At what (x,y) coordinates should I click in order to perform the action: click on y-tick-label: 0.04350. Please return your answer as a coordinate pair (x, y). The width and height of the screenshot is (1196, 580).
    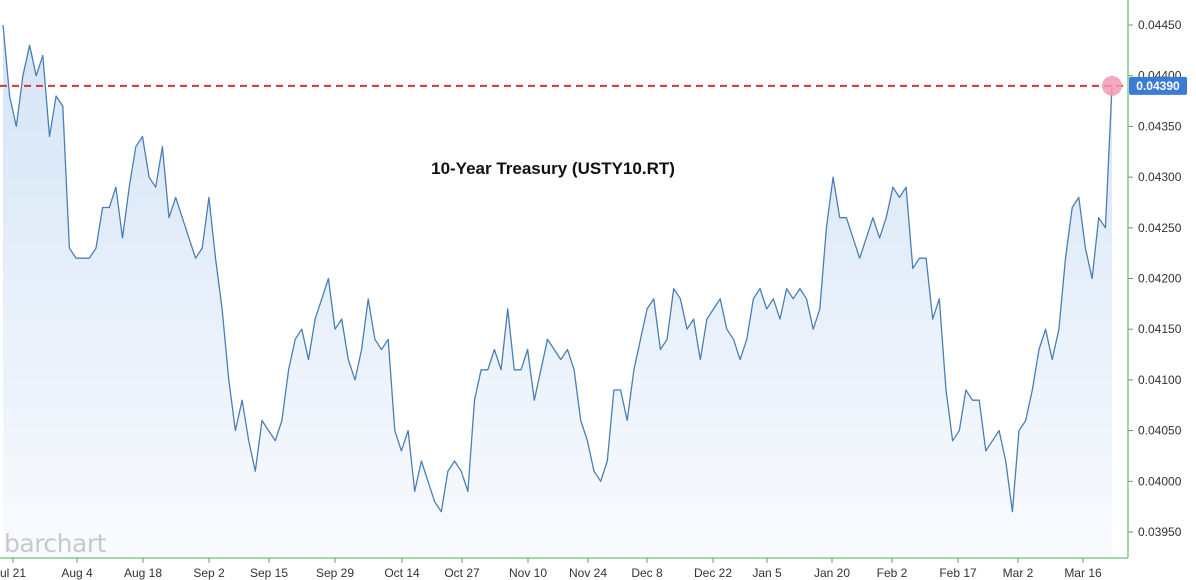
    Looking at the image, I should click on (1160, 126).